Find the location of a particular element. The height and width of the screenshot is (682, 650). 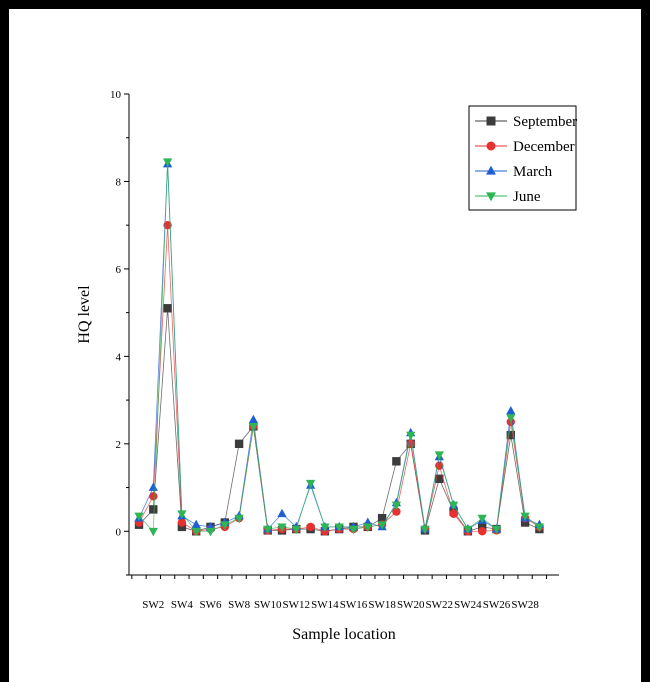

x-tick-label: SW22 is located at coordinates (440, 605).